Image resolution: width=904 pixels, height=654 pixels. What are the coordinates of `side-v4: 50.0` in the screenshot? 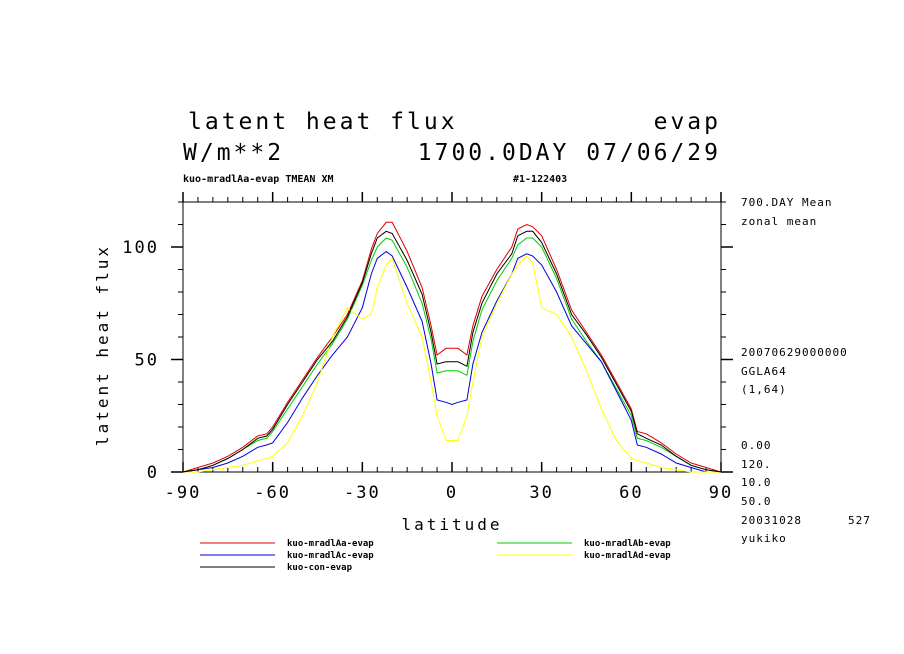 It's located at (756, 501).